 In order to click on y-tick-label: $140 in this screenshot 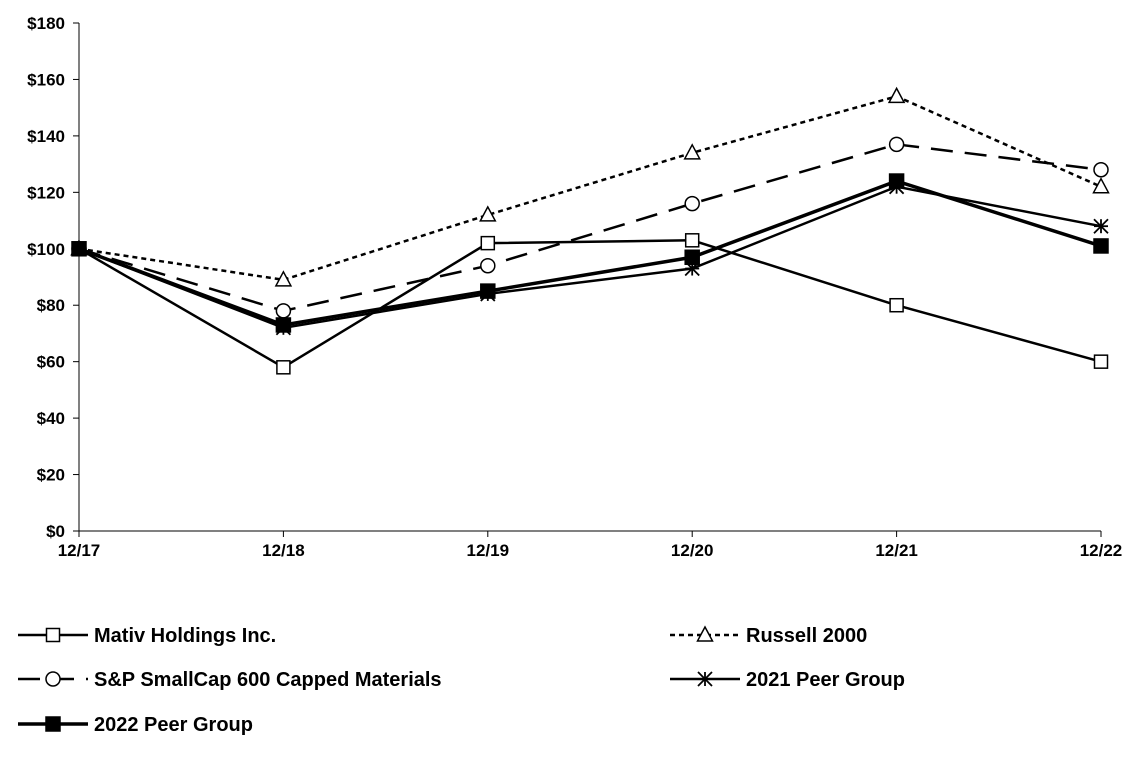, I will do `click(46, 136)`.